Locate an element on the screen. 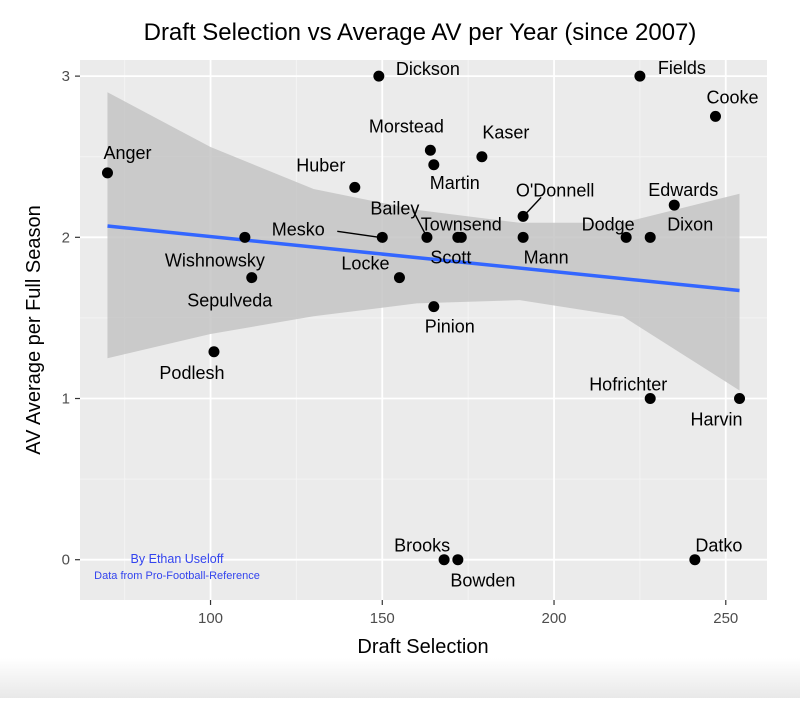 This screenshot has width=800, height=703. point-label: Sepulveda is located at coordinates (230, 301).